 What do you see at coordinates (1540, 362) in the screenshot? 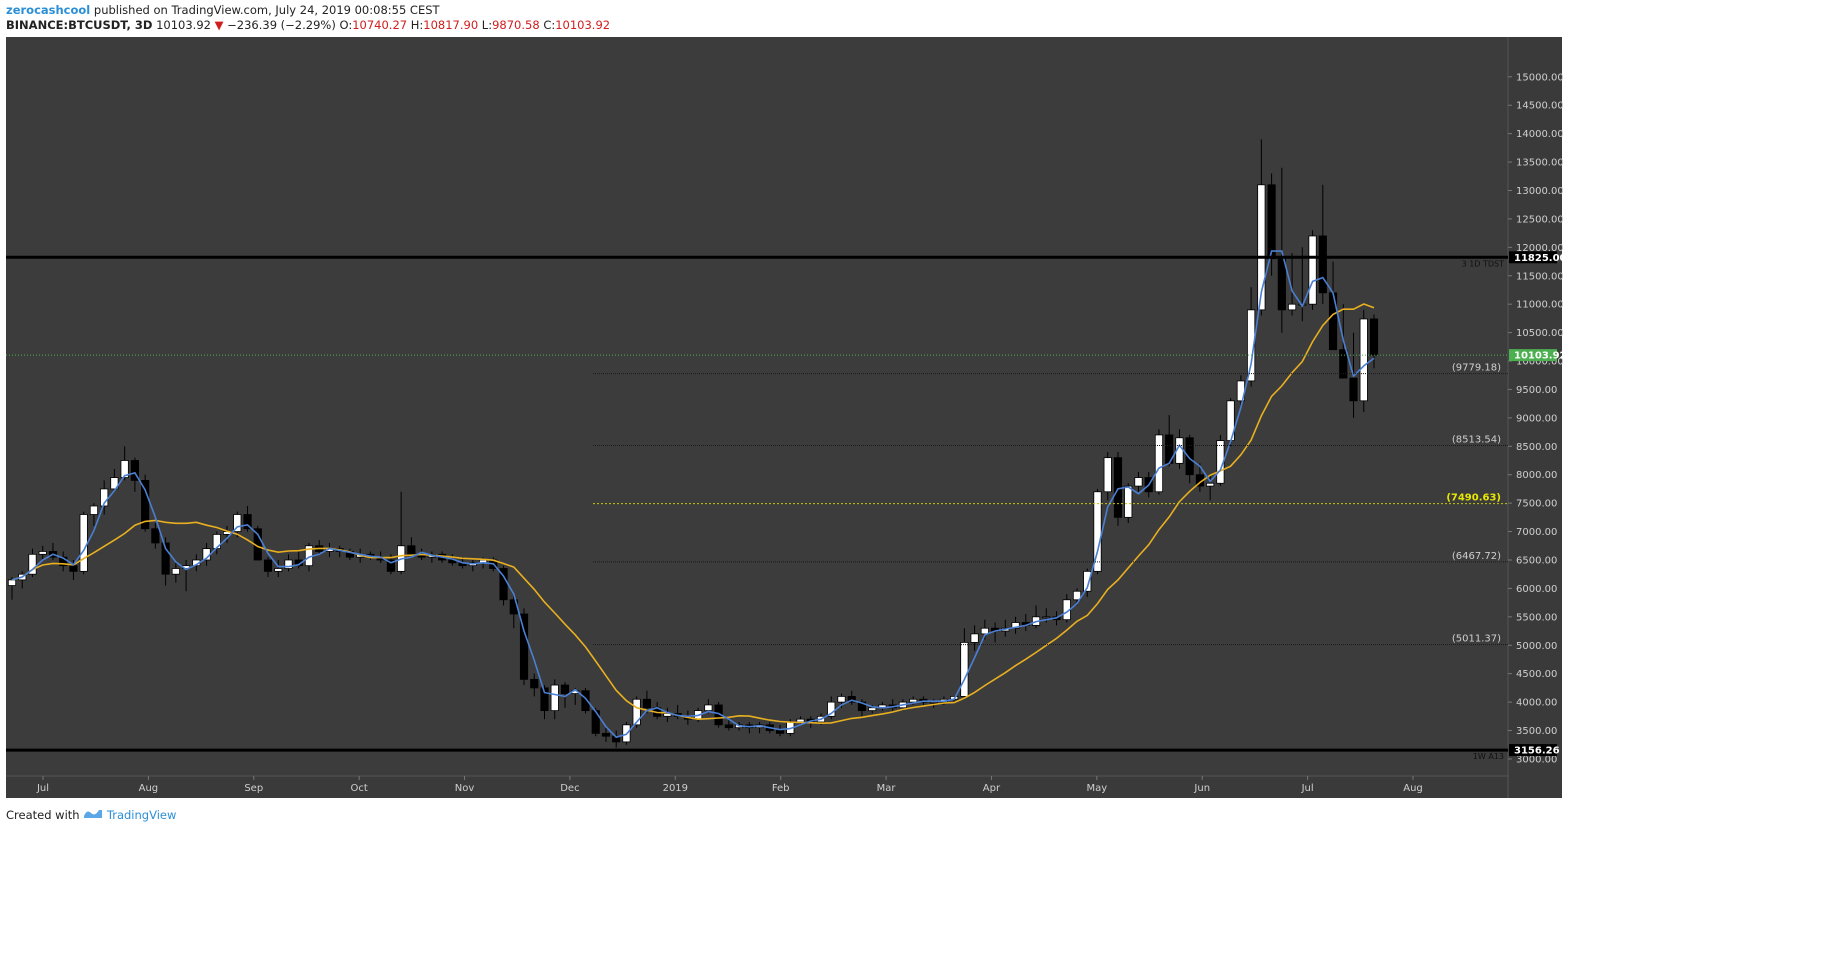
I see `y-tick-label: 10000.00` at bounding box center [1540, 362].